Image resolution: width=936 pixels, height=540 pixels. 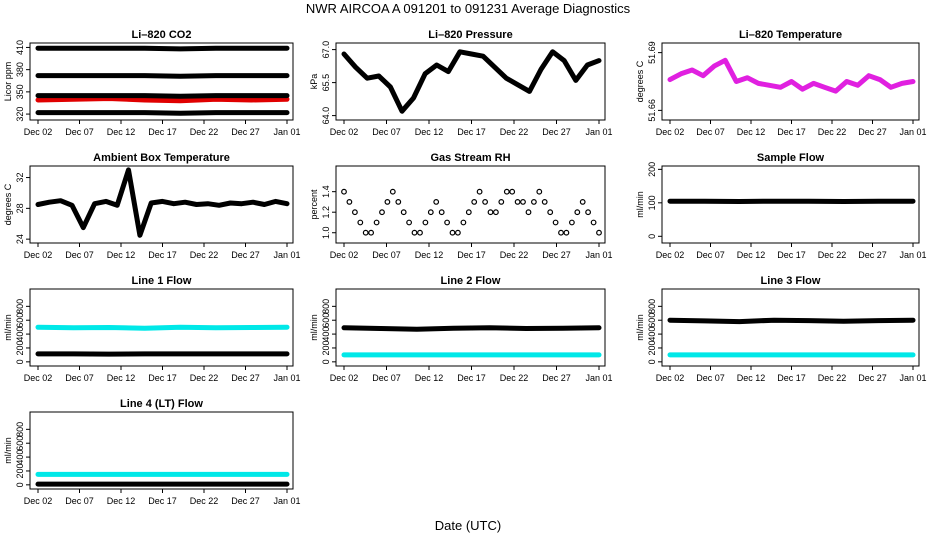 I want to click on x-tick-label: Dec 02, so click(x=38, y=378).